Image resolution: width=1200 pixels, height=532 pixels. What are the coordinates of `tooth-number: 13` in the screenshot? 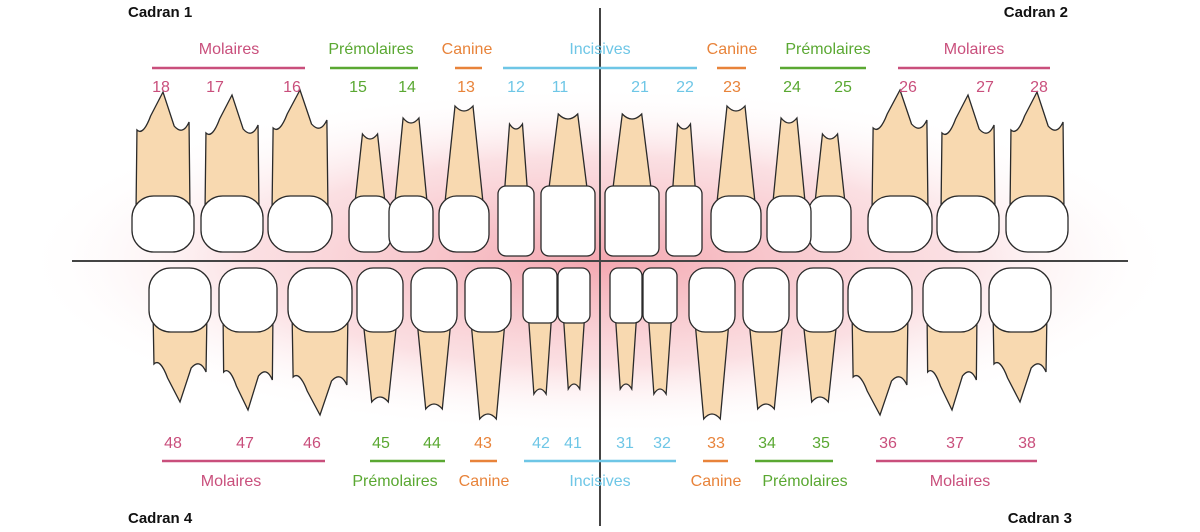 It's located at (466, 87).